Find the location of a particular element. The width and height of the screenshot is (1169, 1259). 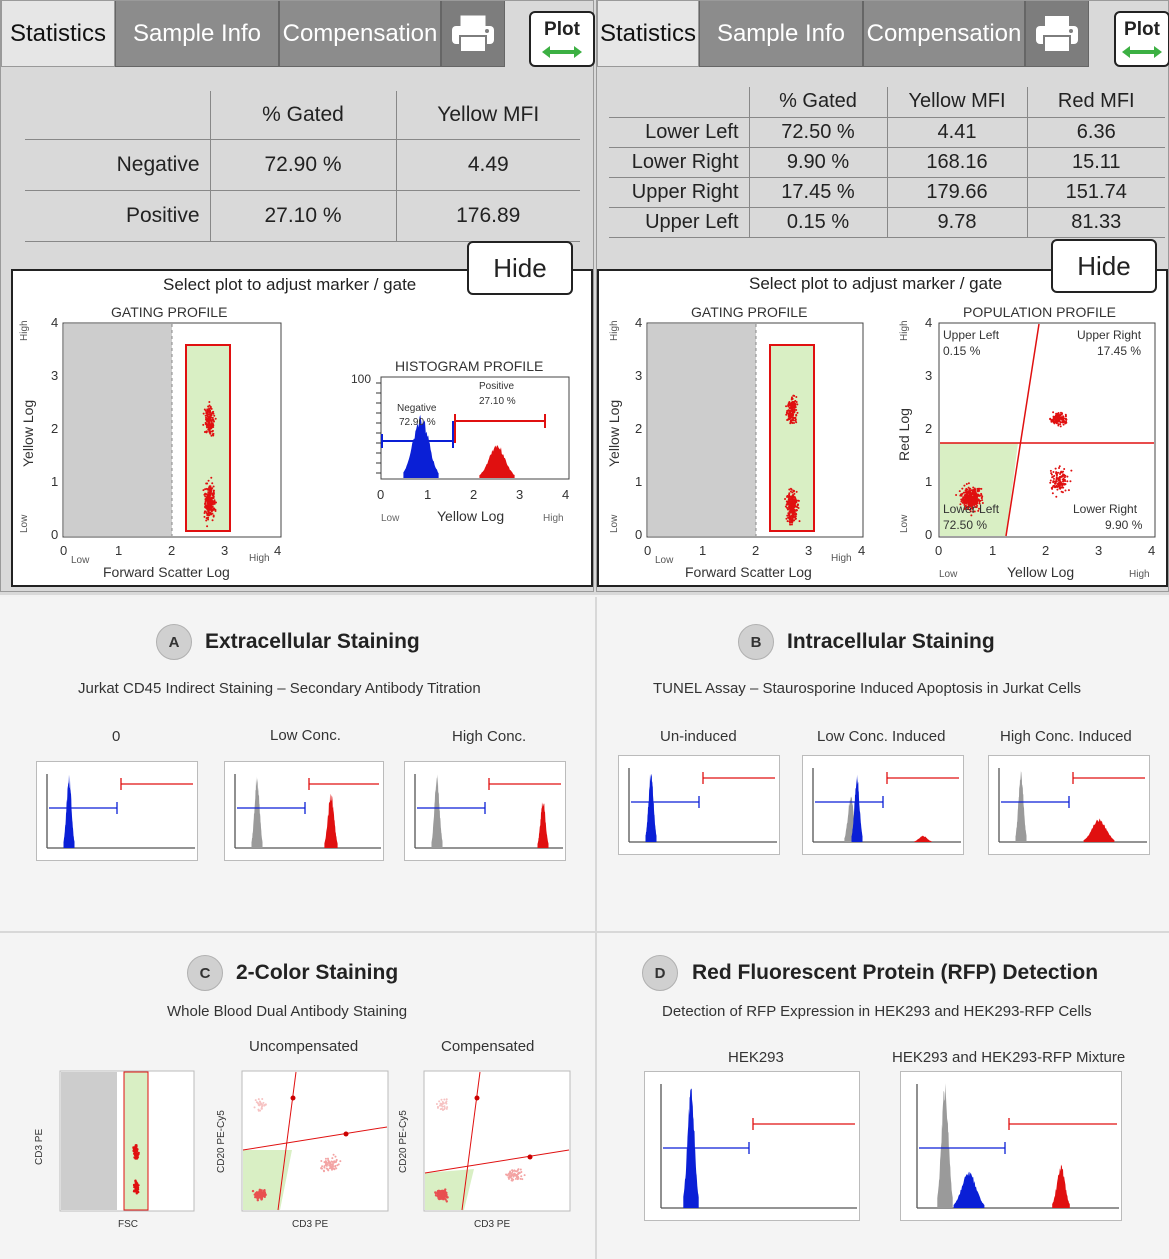

cell-red-mfi: 6.36 is located at coordinates (1096, 132).